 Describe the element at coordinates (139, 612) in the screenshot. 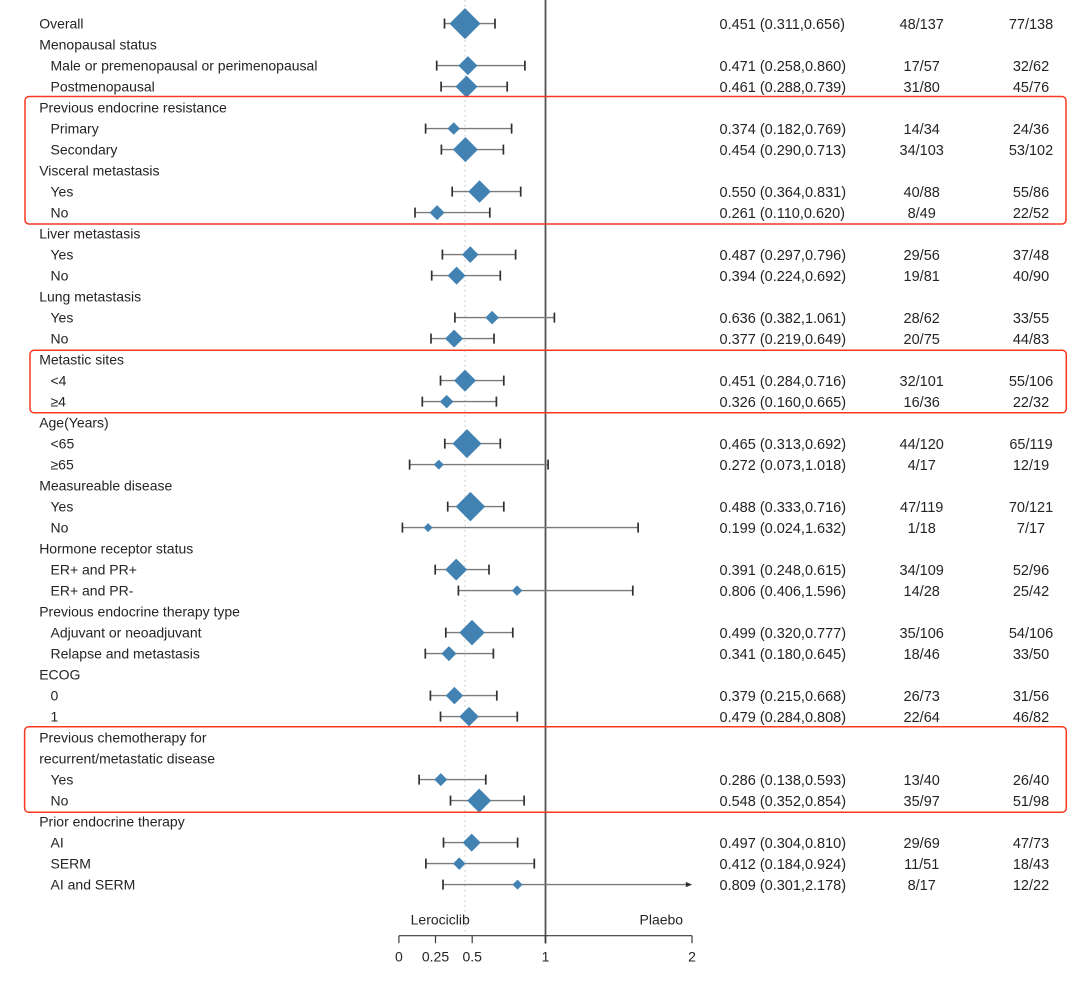

I see `svg-text:Previous endocrine therapy typ: Previous endocrine therapy type` at that location.